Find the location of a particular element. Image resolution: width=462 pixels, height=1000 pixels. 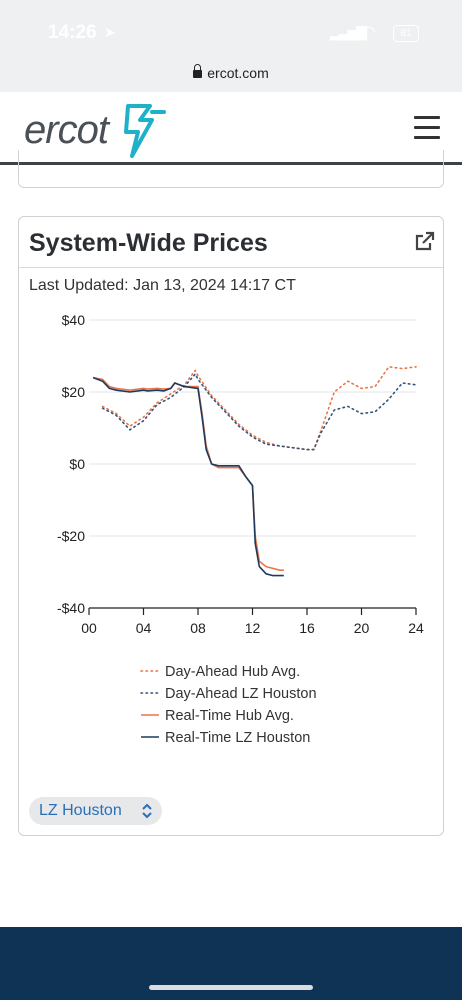

lock-icon is located at coordinates (198, 71).